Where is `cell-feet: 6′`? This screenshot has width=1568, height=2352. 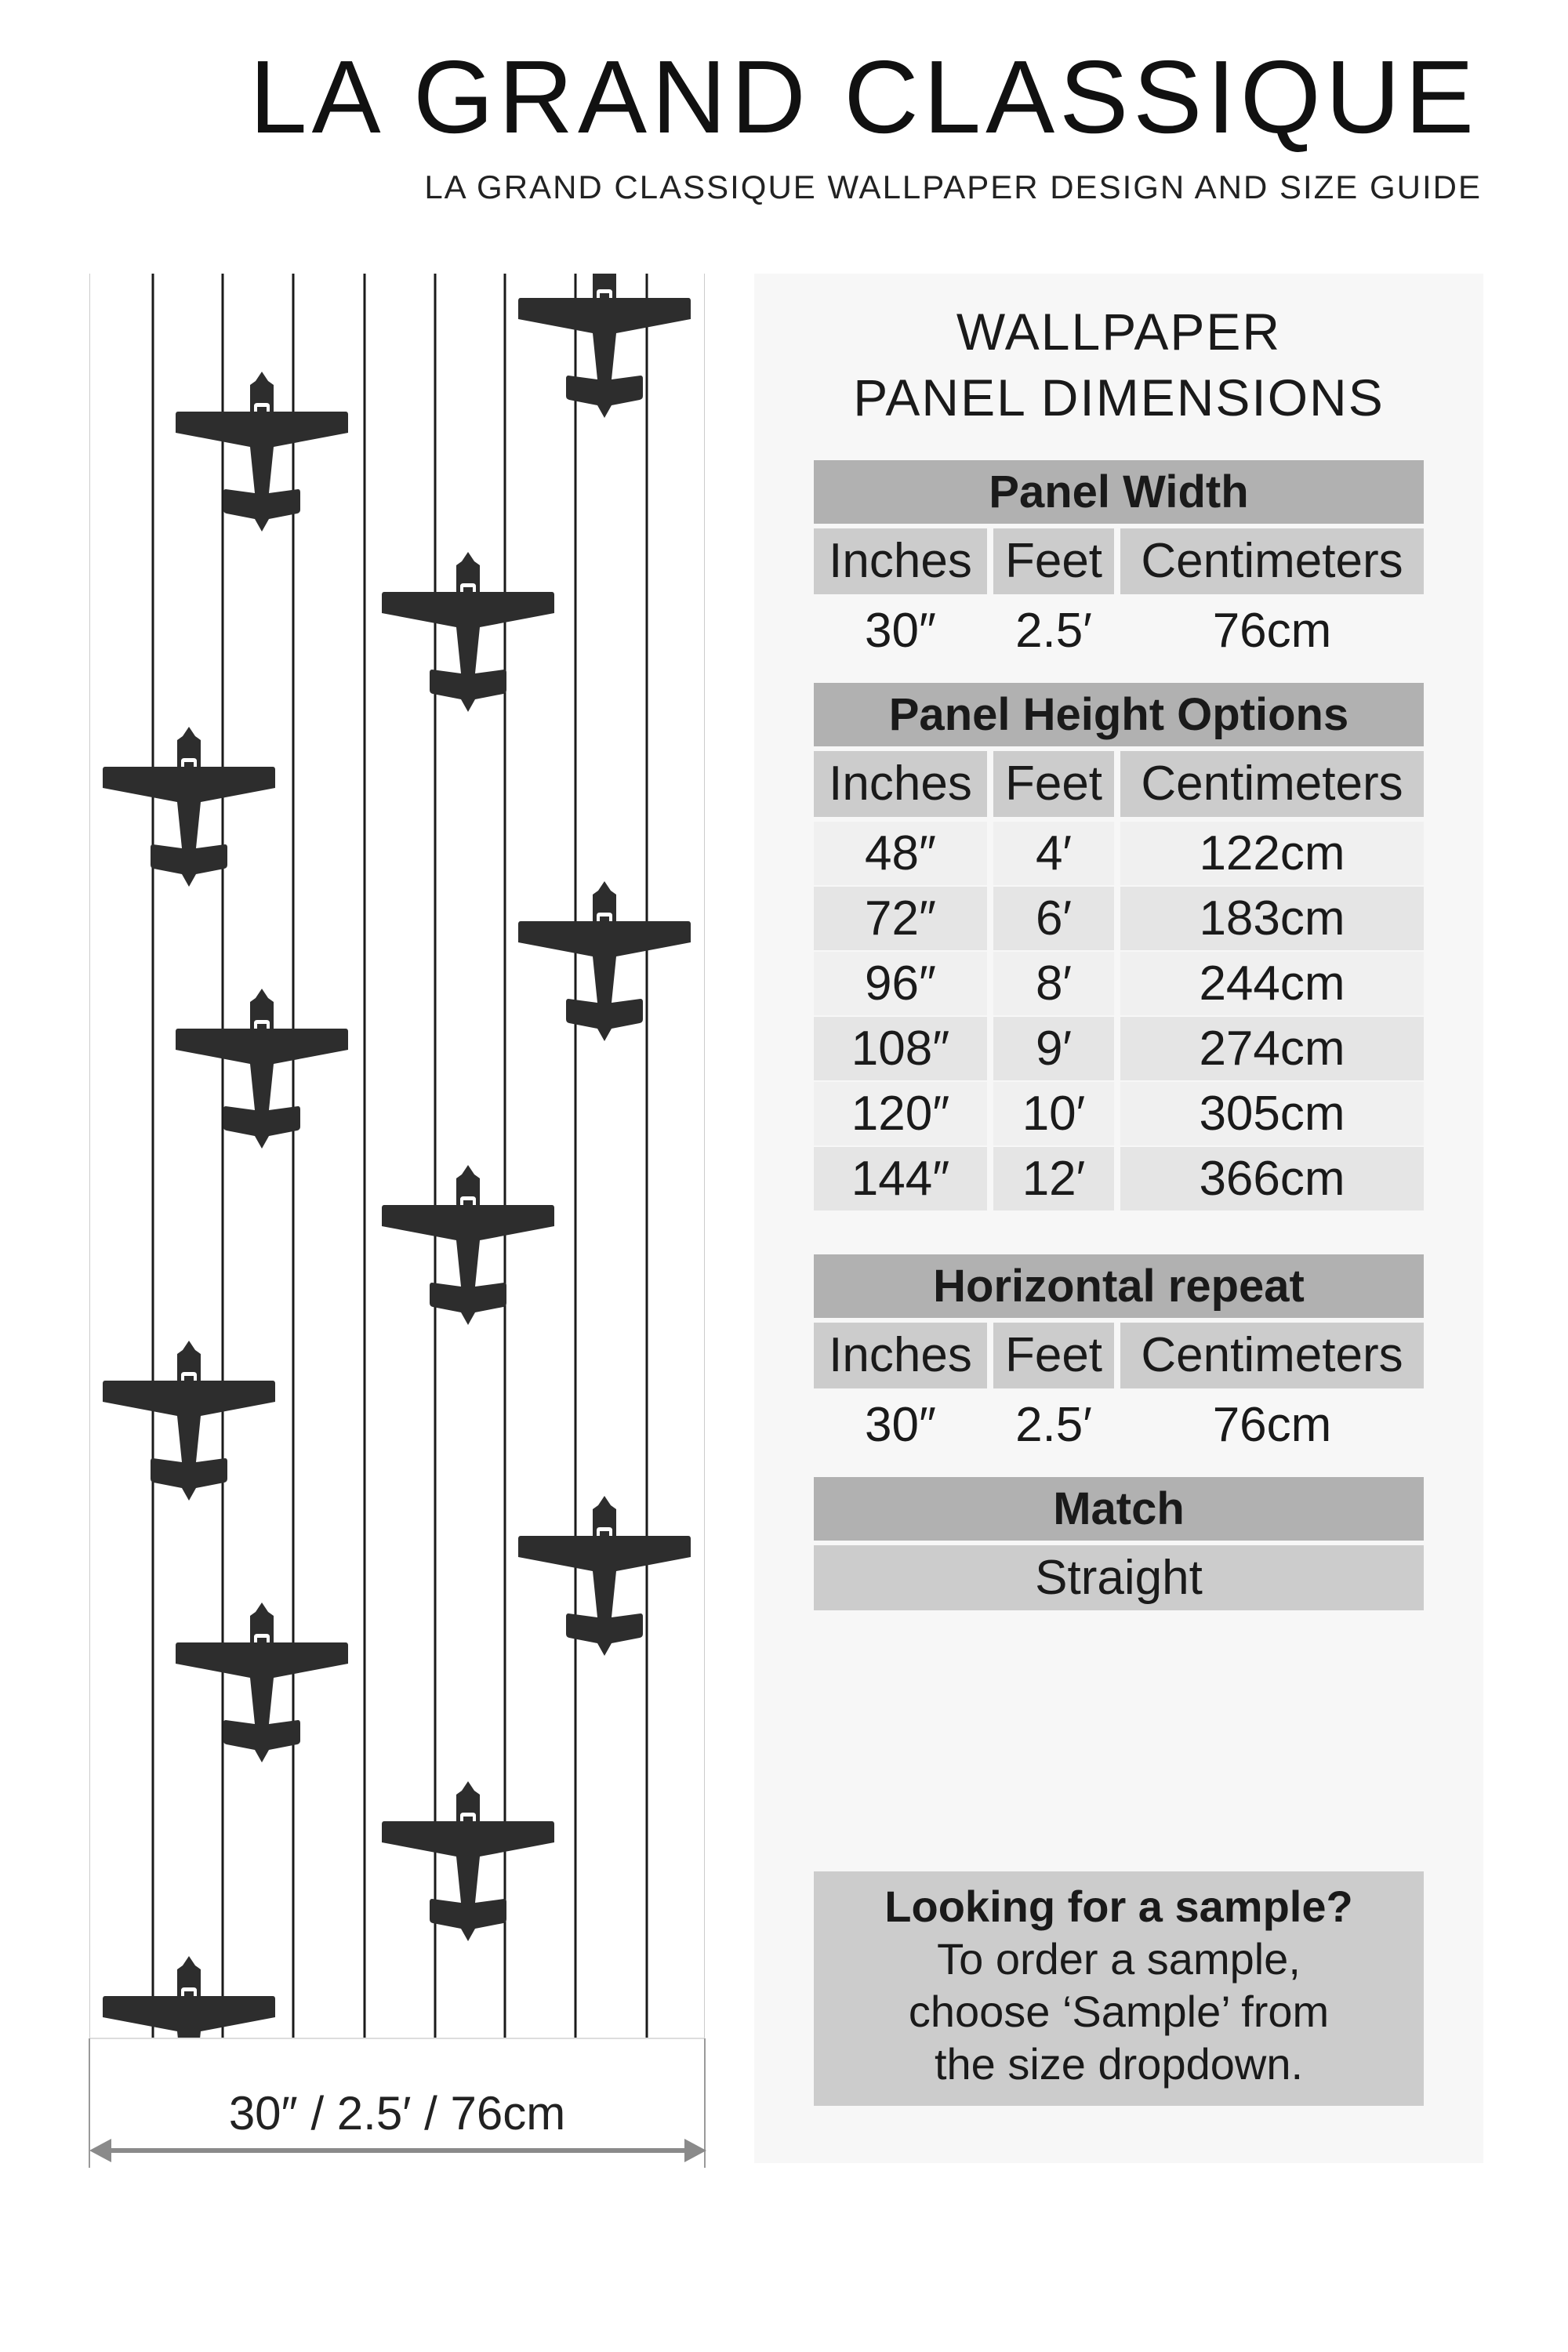
cell-feet: 6′ is located at coordinates (1053, 918).